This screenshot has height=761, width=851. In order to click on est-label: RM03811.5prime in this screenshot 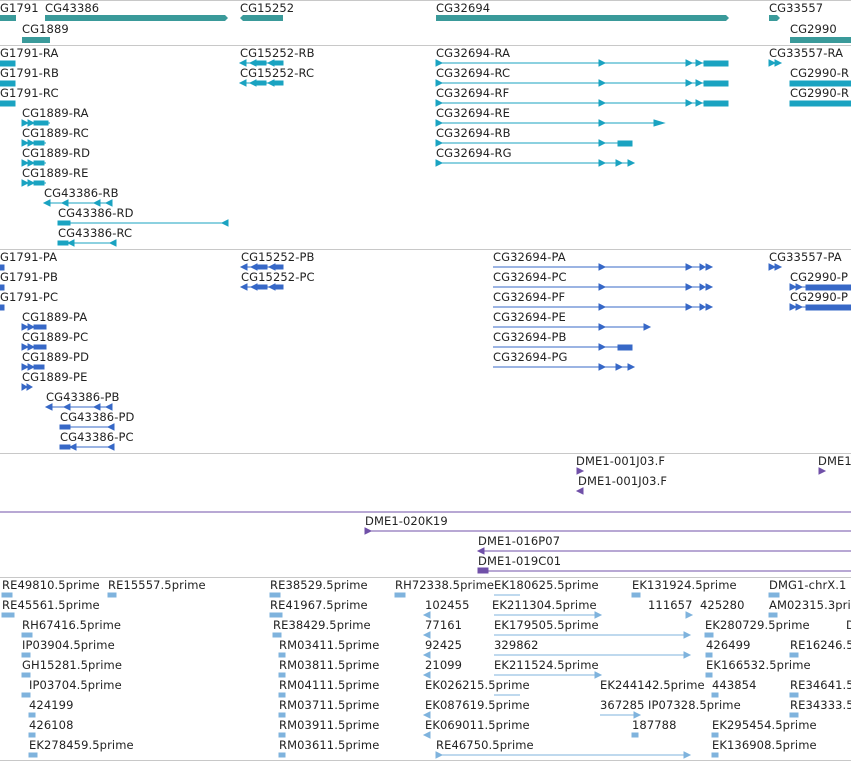, I will do `click(329, 665)`.